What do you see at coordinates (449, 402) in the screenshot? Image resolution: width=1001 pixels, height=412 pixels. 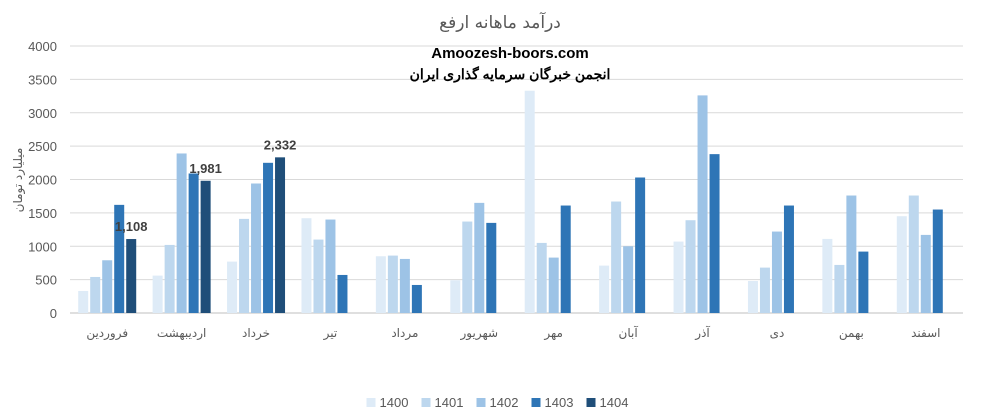 I see `legend-label: 1401` at bounding box center [449, 402].